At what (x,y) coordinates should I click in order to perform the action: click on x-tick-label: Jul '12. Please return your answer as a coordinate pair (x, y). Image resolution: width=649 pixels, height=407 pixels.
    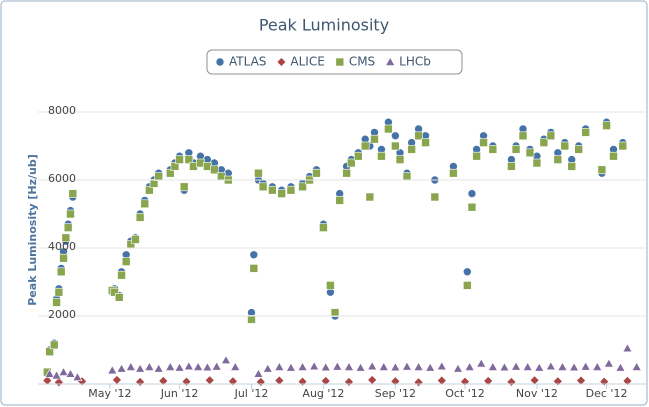
    Looking at the image, I should click on (251, 393).